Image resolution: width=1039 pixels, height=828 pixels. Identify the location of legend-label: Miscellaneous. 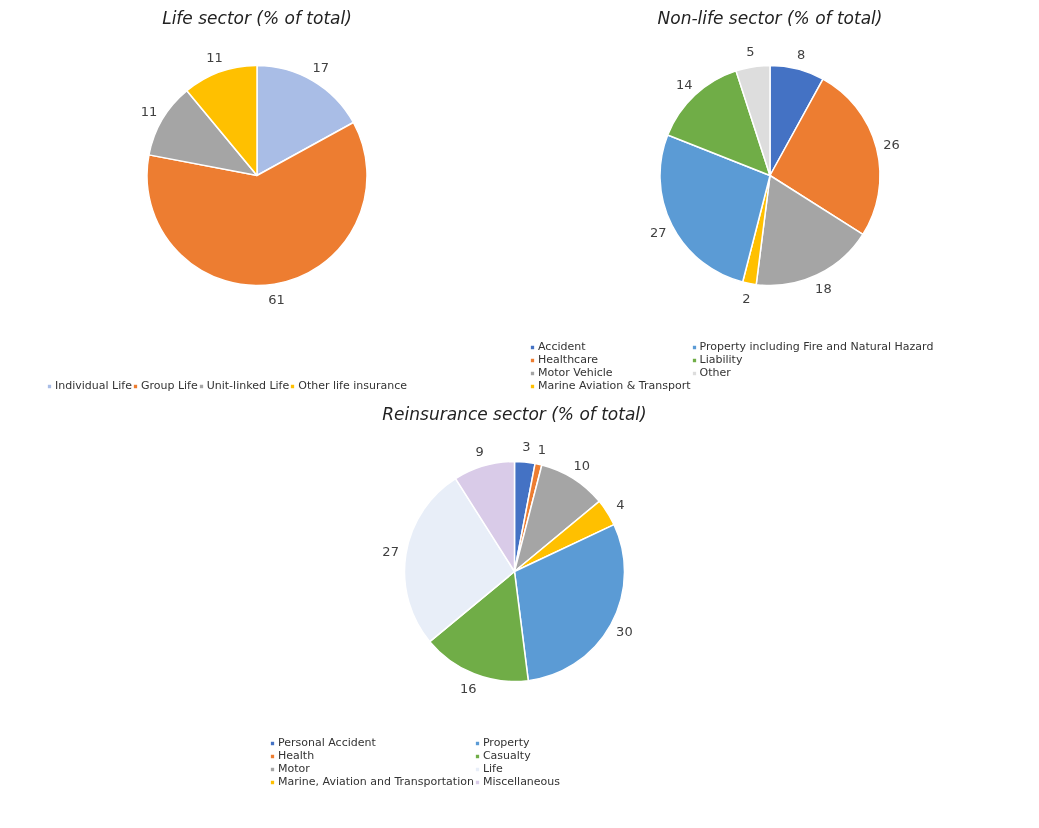
(521, 781).